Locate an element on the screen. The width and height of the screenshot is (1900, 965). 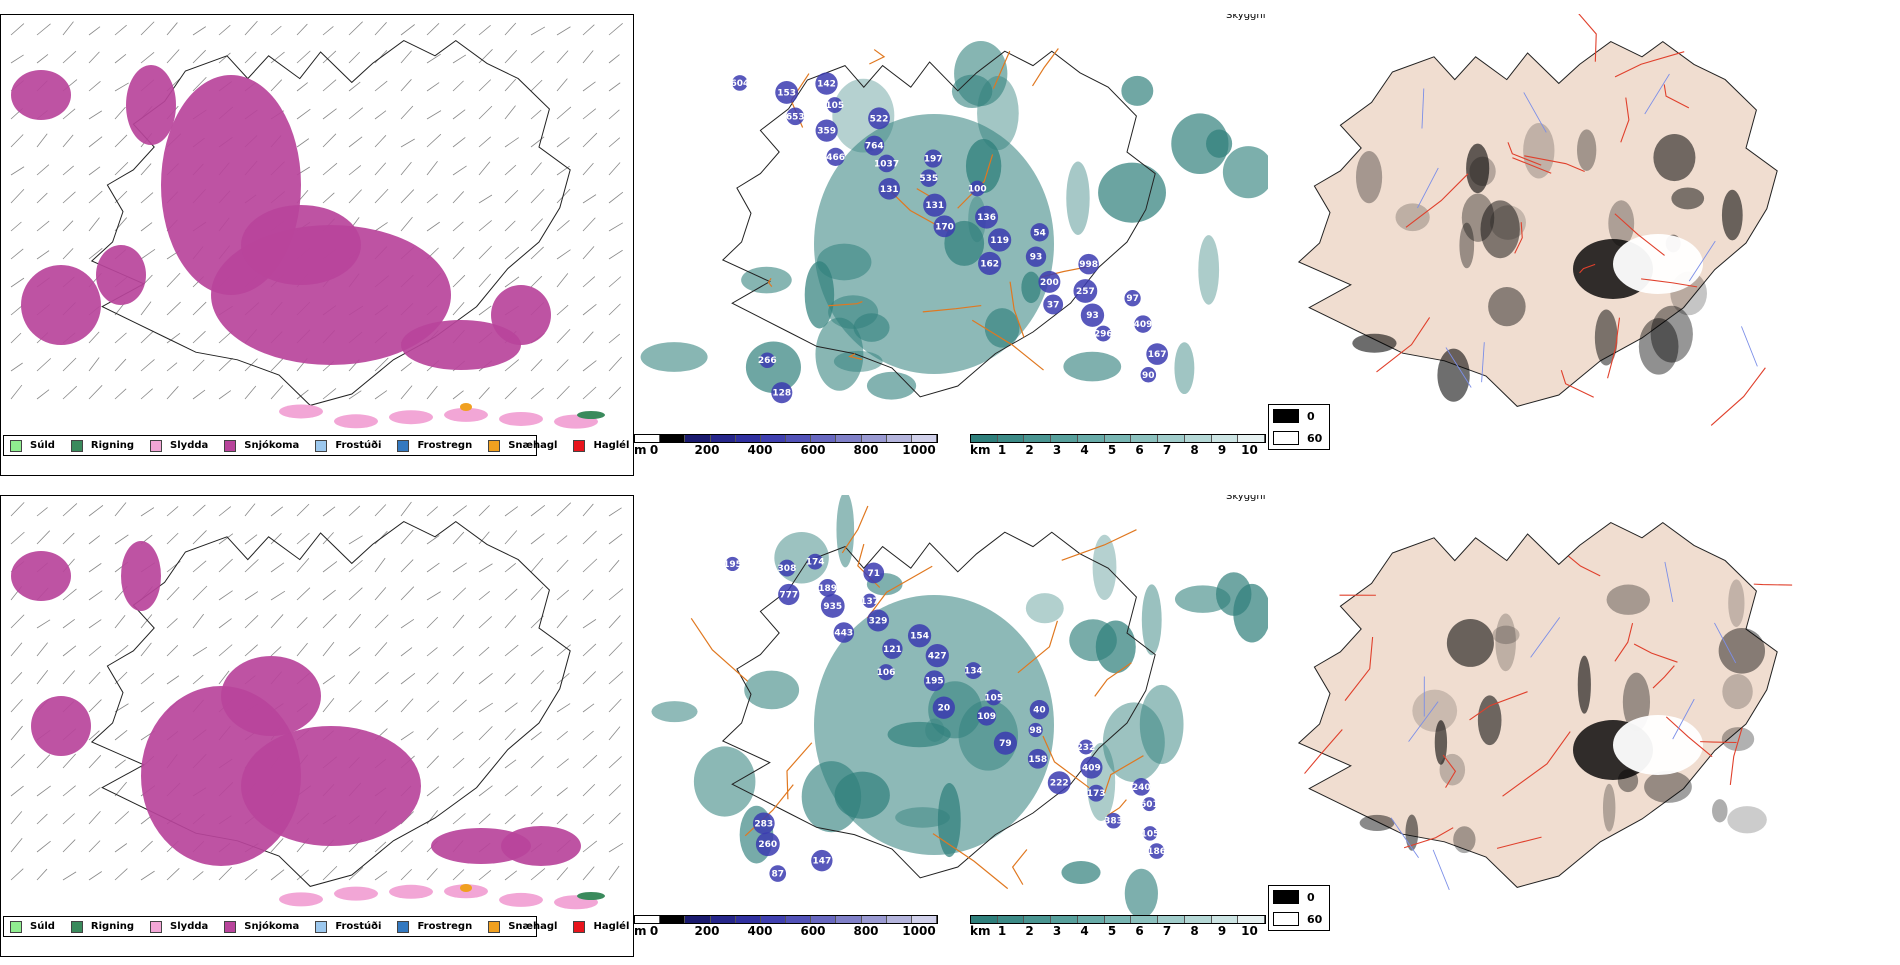
ceiling-label: 20 is located at coordinates (944, 709).